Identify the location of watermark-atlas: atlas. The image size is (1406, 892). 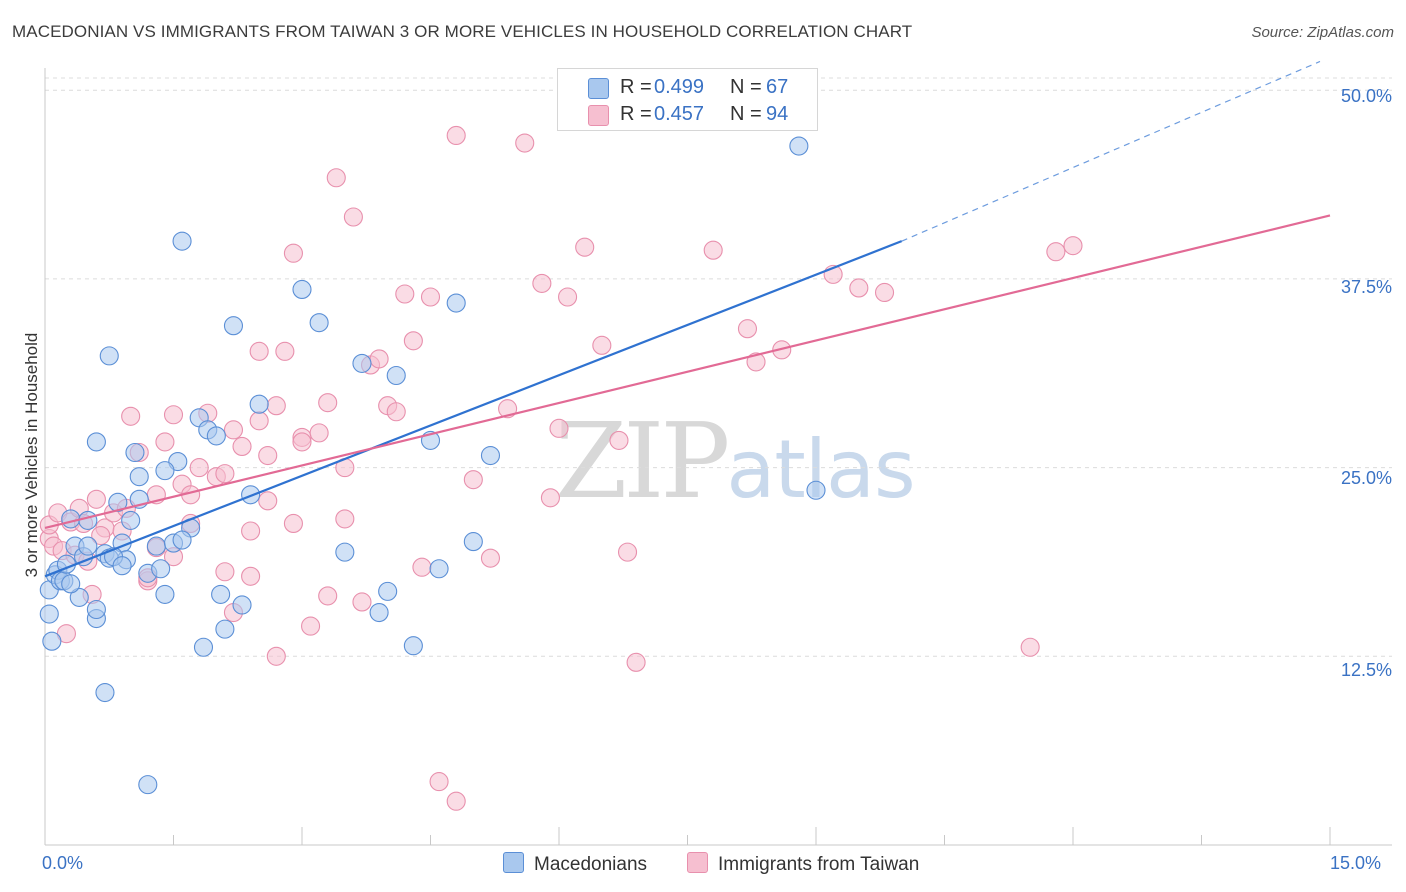
(820, 469).